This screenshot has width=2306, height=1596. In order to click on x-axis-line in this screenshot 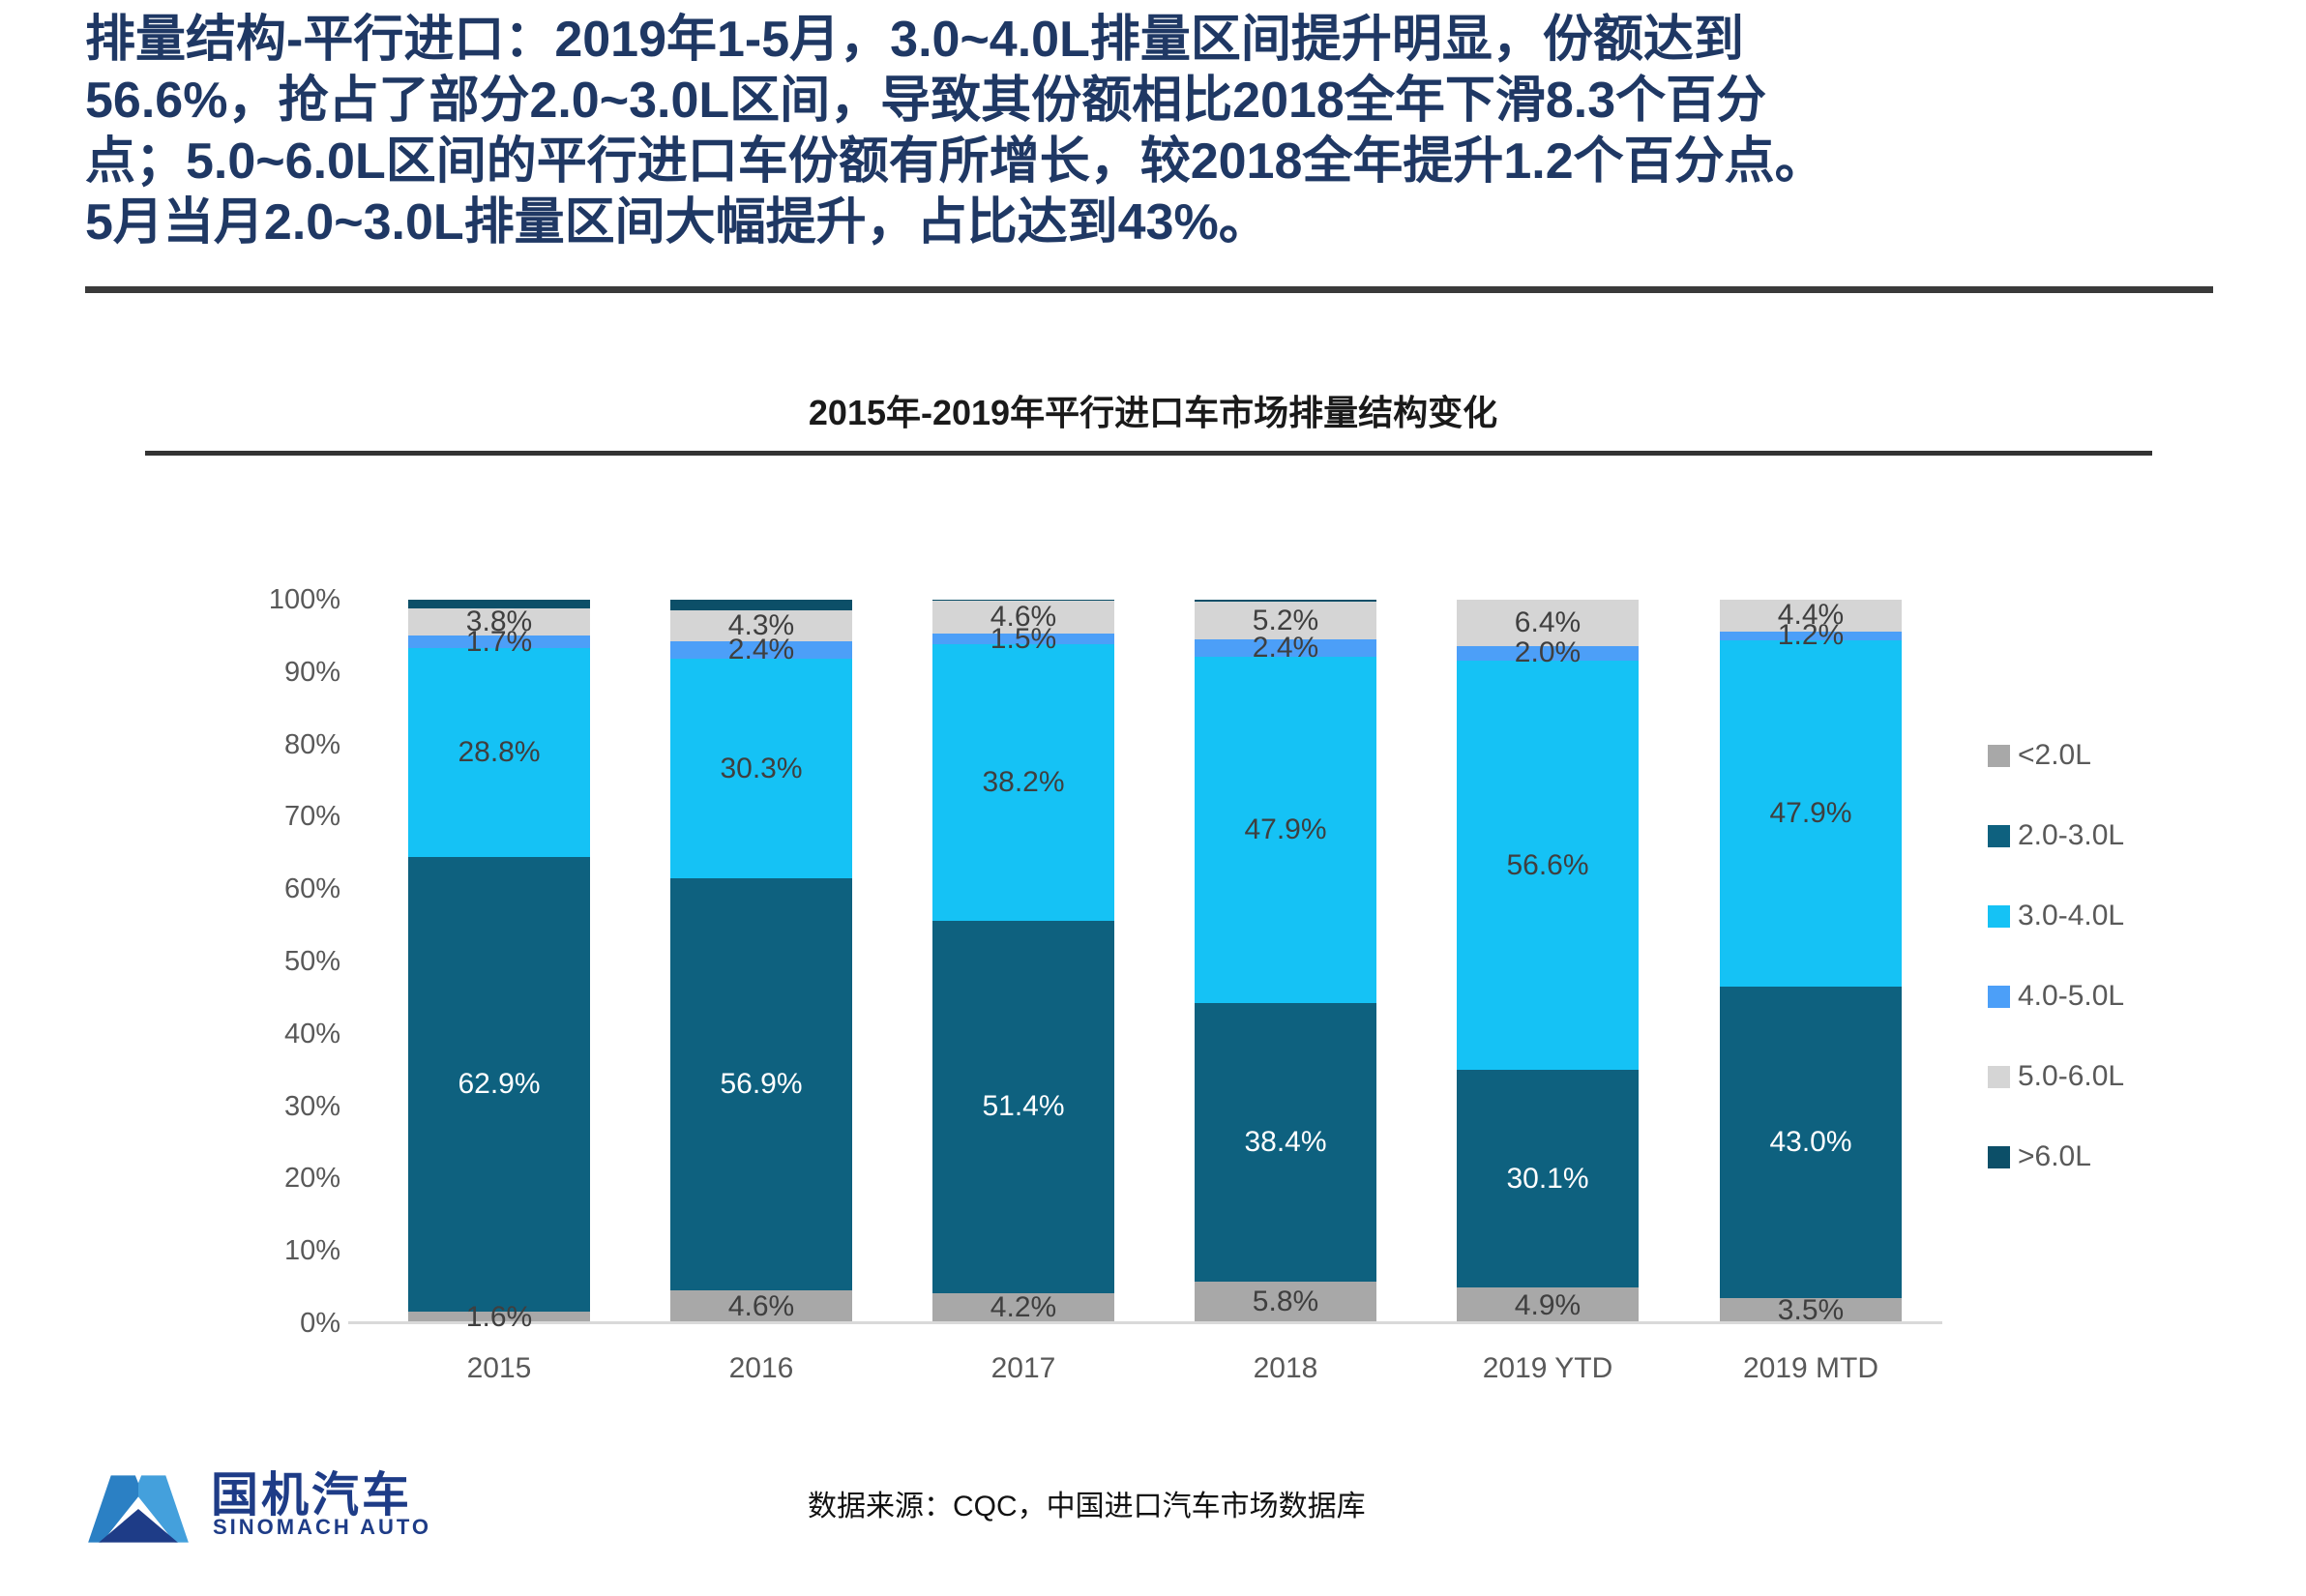, I will do `click(1145, 1322)`.